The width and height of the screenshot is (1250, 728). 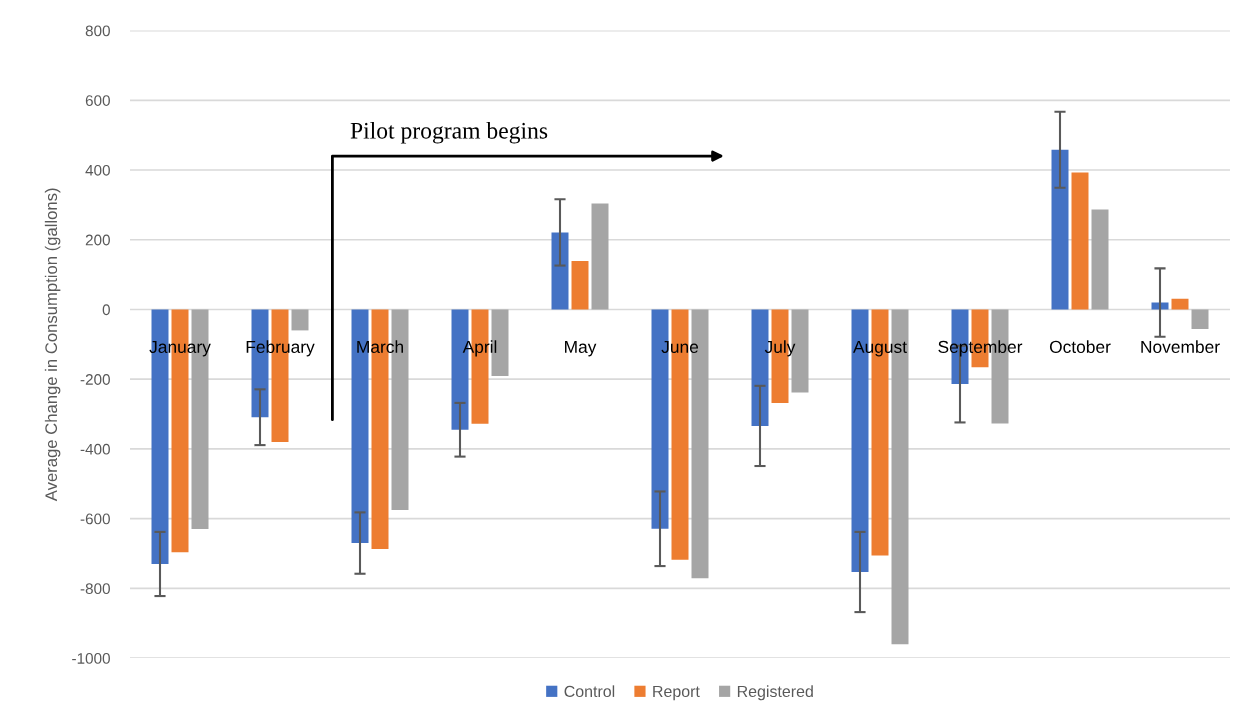 What do you see at coordinates (97, 170) in the screenshot?
I see `y-tick-label: 400` at bounding box center [97, 170].